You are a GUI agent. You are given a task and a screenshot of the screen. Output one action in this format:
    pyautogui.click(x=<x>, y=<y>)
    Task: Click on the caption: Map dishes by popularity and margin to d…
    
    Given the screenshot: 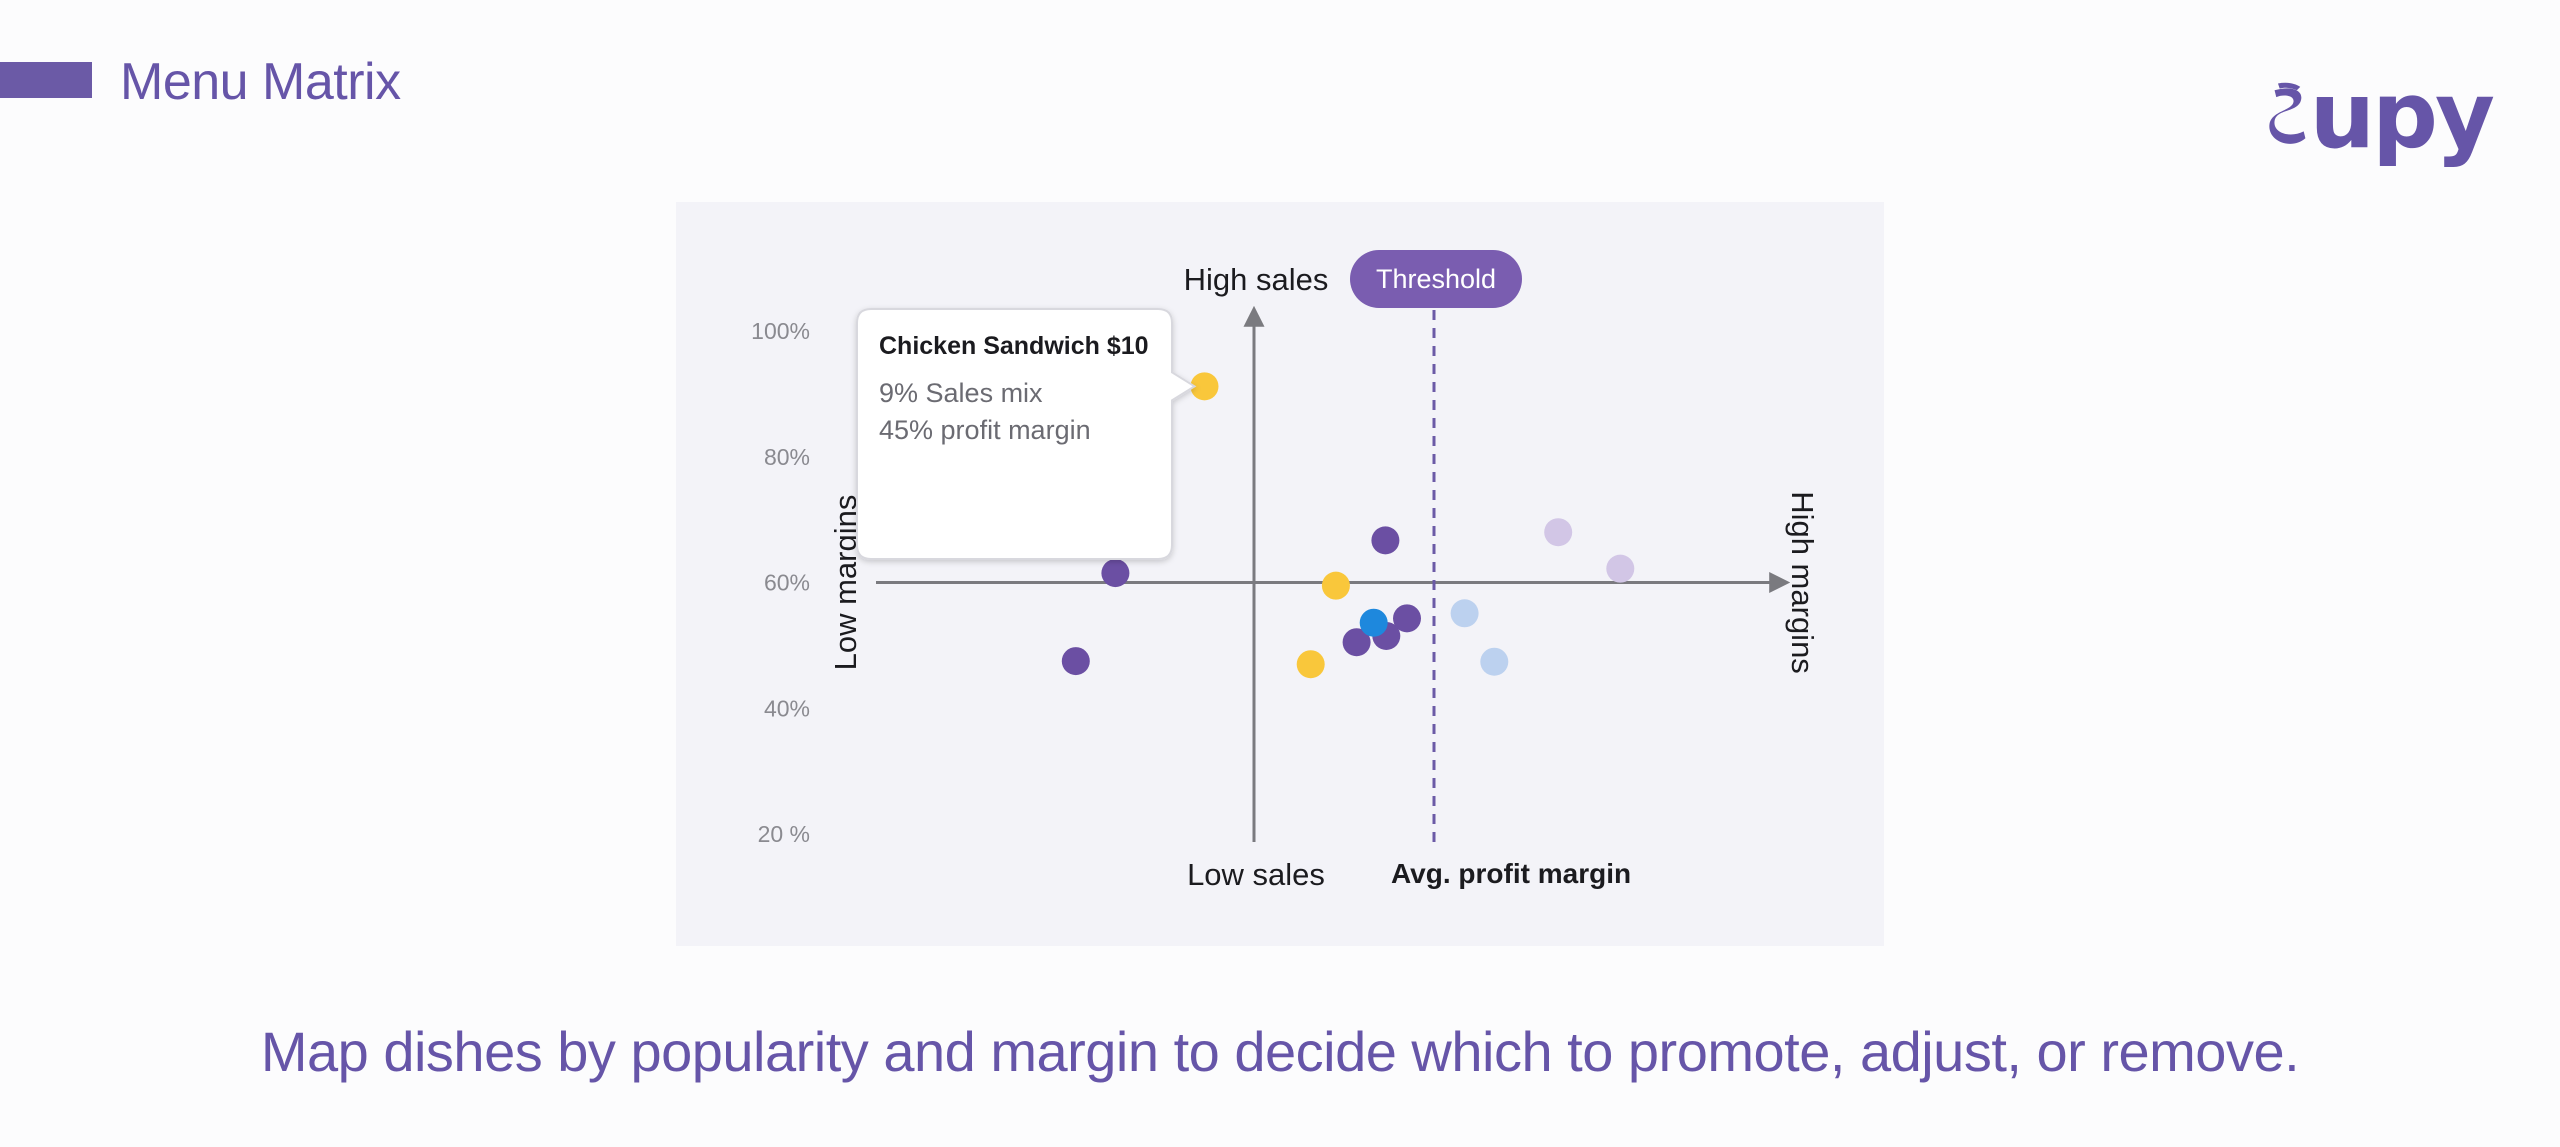 What is the action you would take?
    pyautogui.click(x=1280, y=1051)
    